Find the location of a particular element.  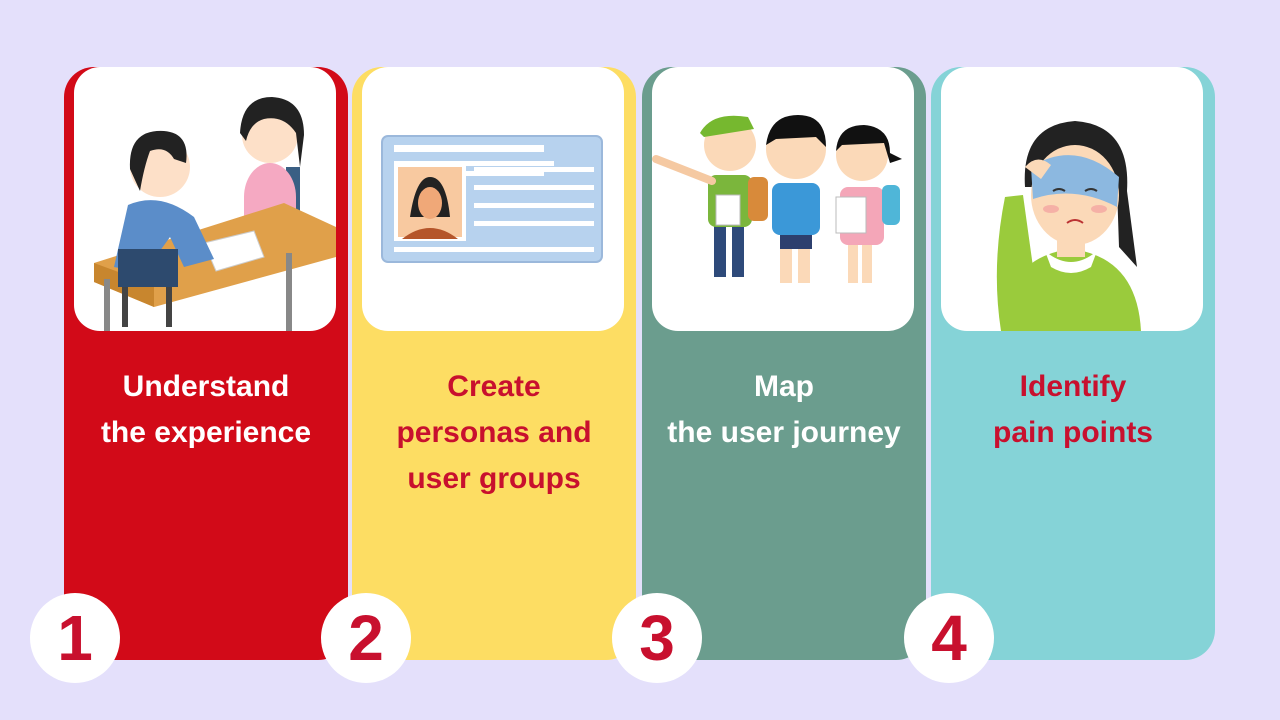

step-title-1: Understand the experience is located at coordinates (206, 410).